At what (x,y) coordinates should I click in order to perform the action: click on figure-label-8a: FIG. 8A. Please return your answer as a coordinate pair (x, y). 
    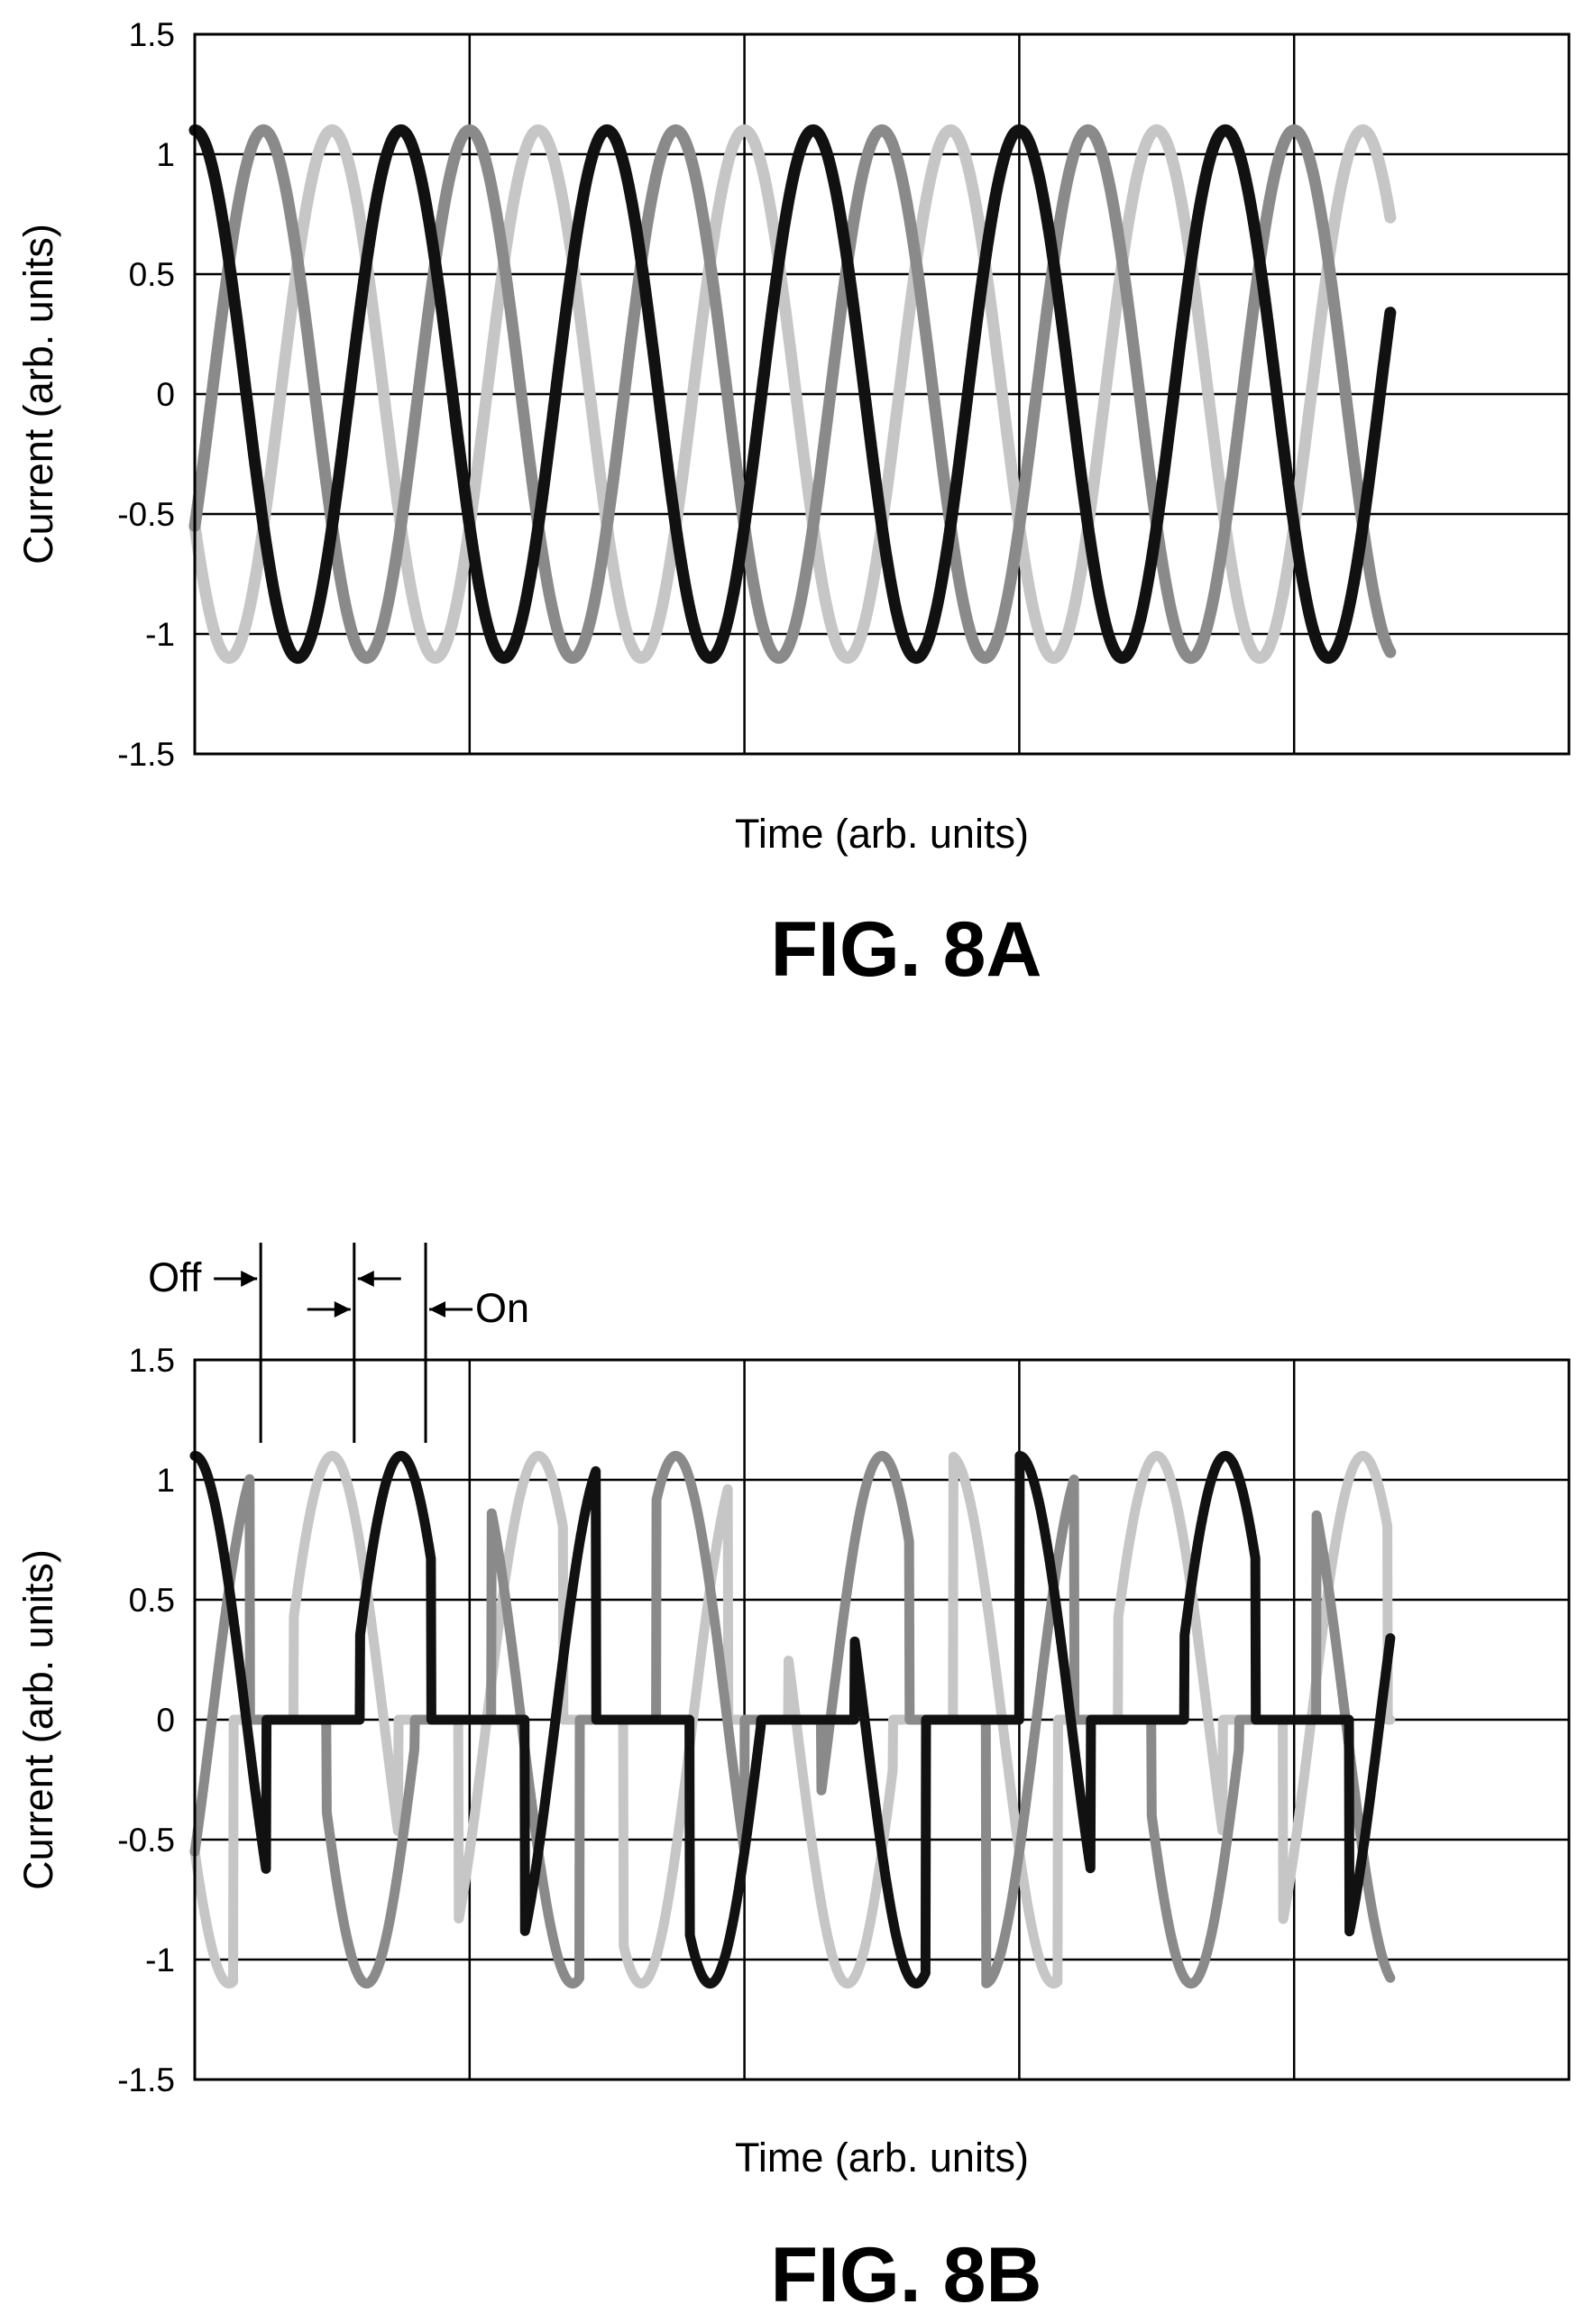
    Looking at the image, I should click on (905, 950).